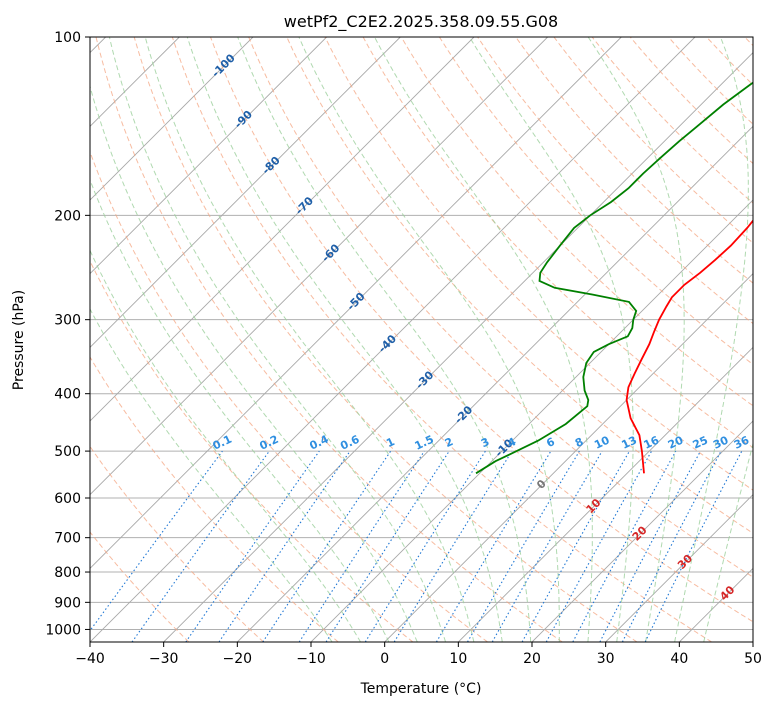  What do you see at coordinates (304, 205) in the screenshot?
I see `isotherm-label: -70` at bounding box center [304, 205].